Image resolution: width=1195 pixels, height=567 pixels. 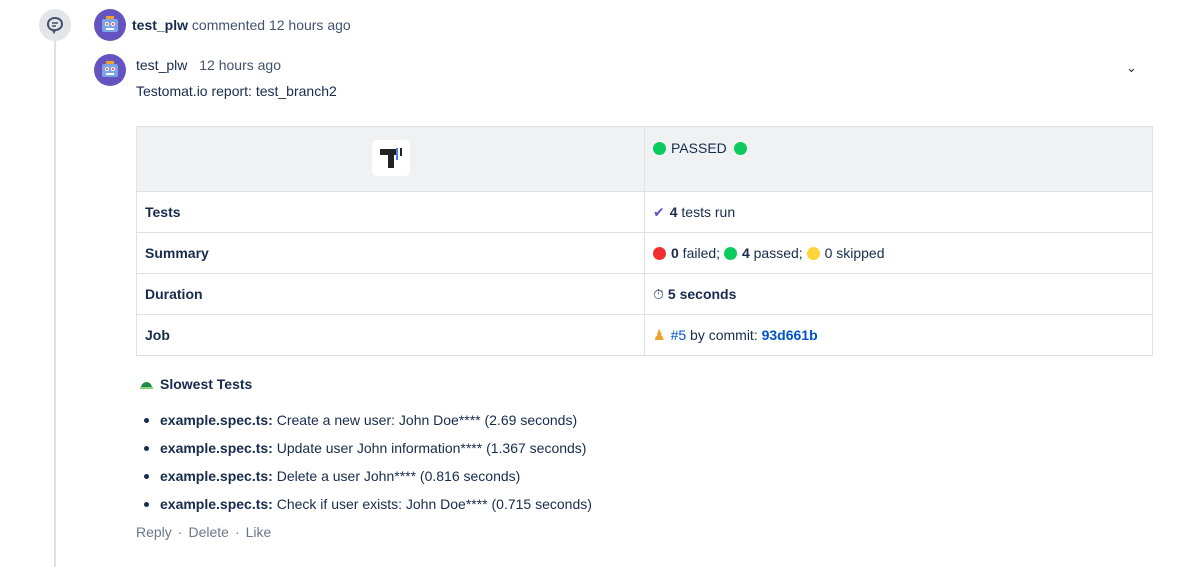 I want to click on timeline-line, so click(x=55, y=303).